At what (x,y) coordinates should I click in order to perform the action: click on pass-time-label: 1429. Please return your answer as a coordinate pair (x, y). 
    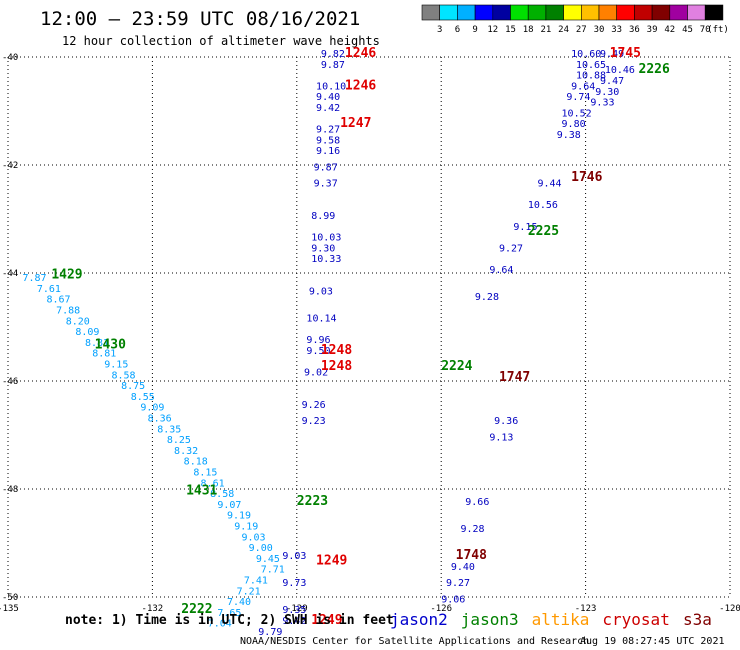
    Looking at the image, I should click on (66, 274).